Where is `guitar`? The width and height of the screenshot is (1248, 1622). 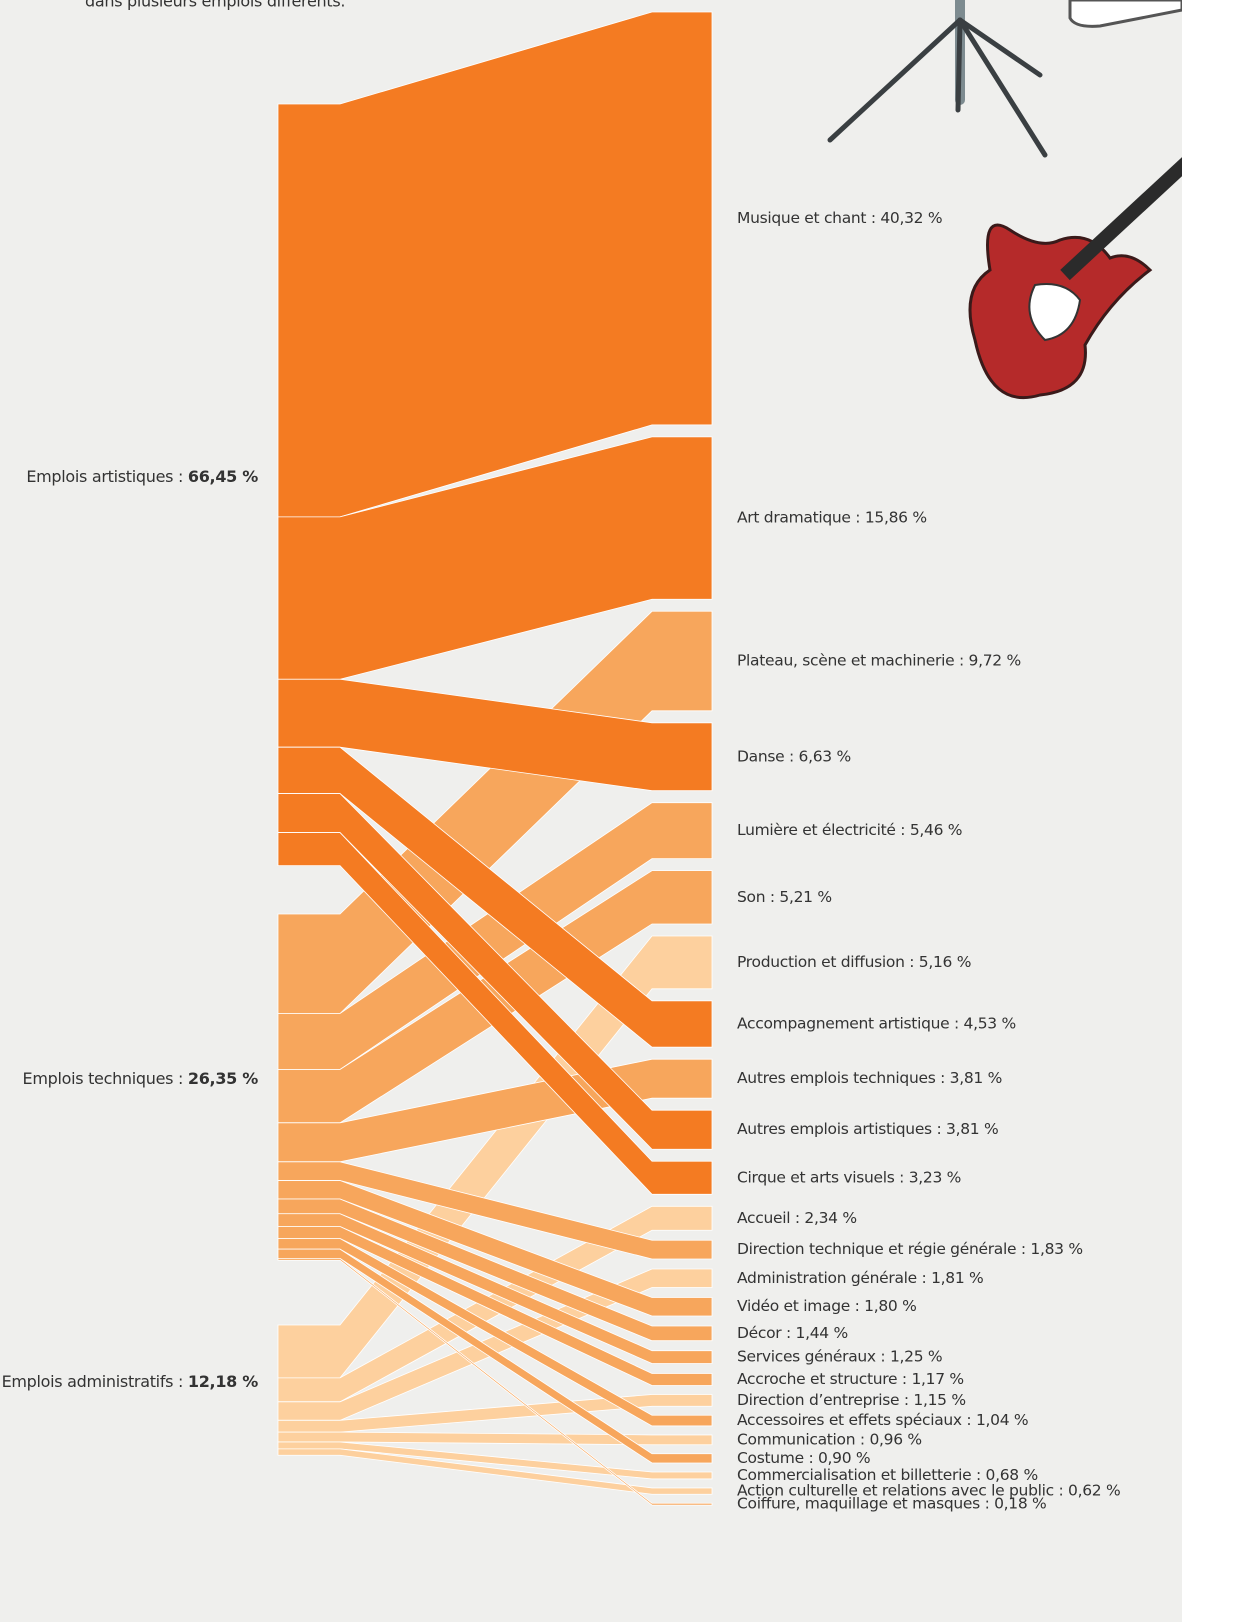
guitar is located at coordinates (1102, 263).